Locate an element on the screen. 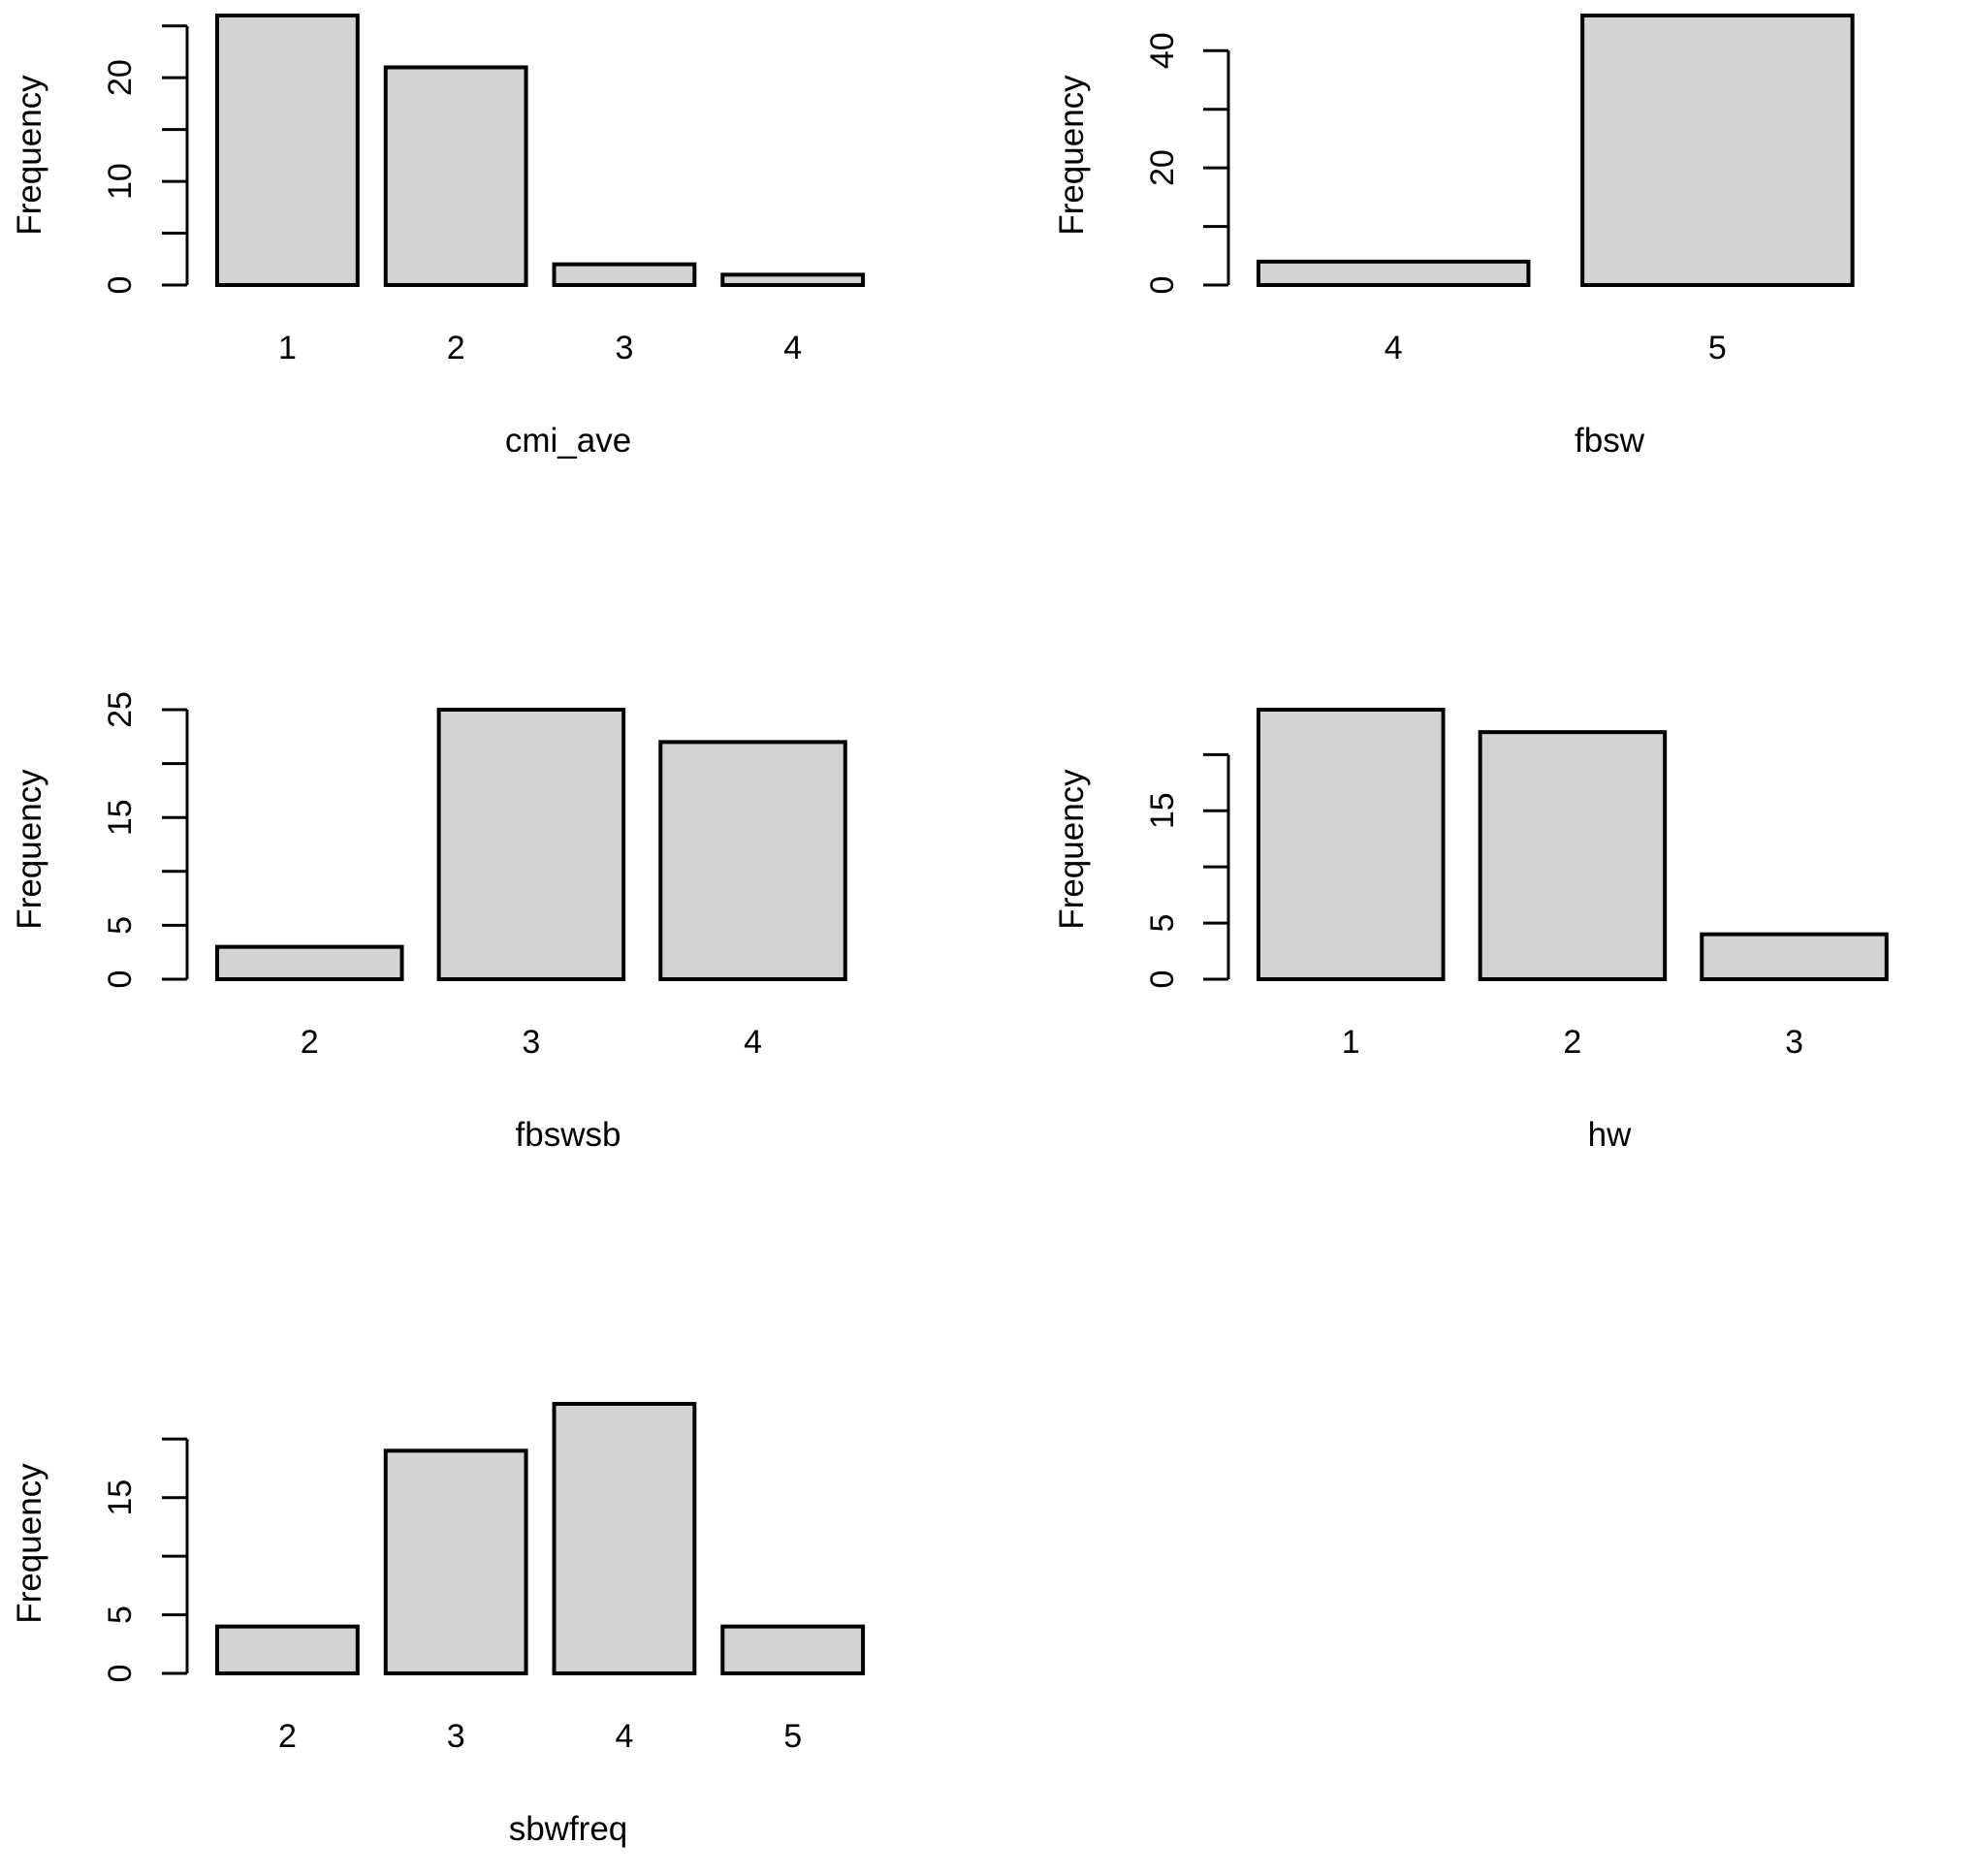  x-axis-title: fbsw is located at coordinates (1610, 441).